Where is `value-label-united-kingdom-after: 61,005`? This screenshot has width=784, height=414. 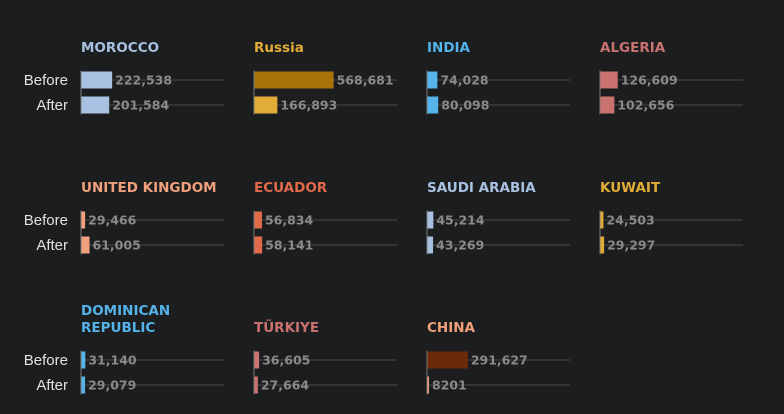
value-label-united-kingdom-after: 61,005 is located at coordinates (117, 245).